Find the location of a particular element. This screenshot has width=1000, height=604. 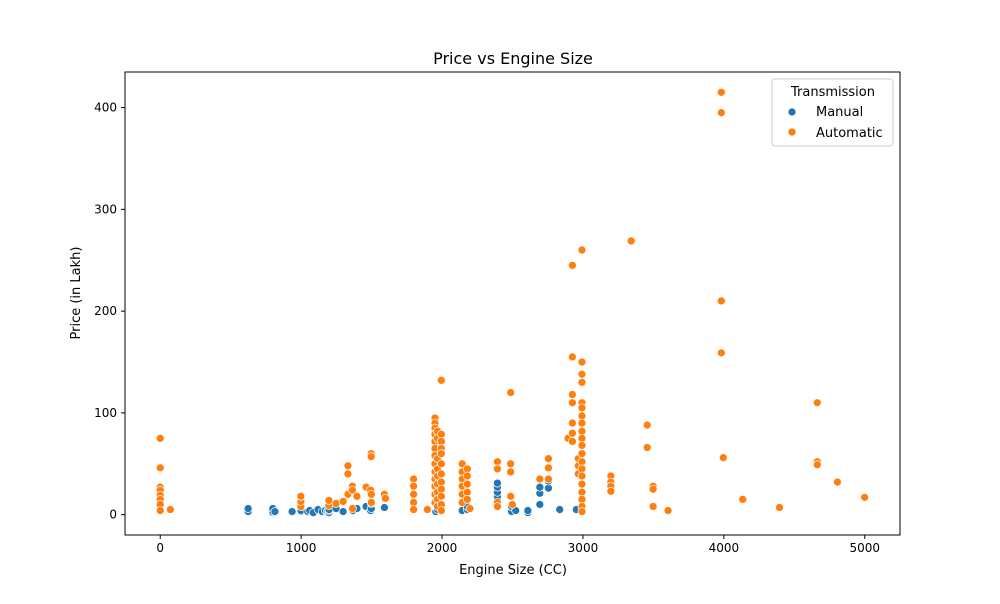

legend-marker-automatic is located at coordinates (792, 132).